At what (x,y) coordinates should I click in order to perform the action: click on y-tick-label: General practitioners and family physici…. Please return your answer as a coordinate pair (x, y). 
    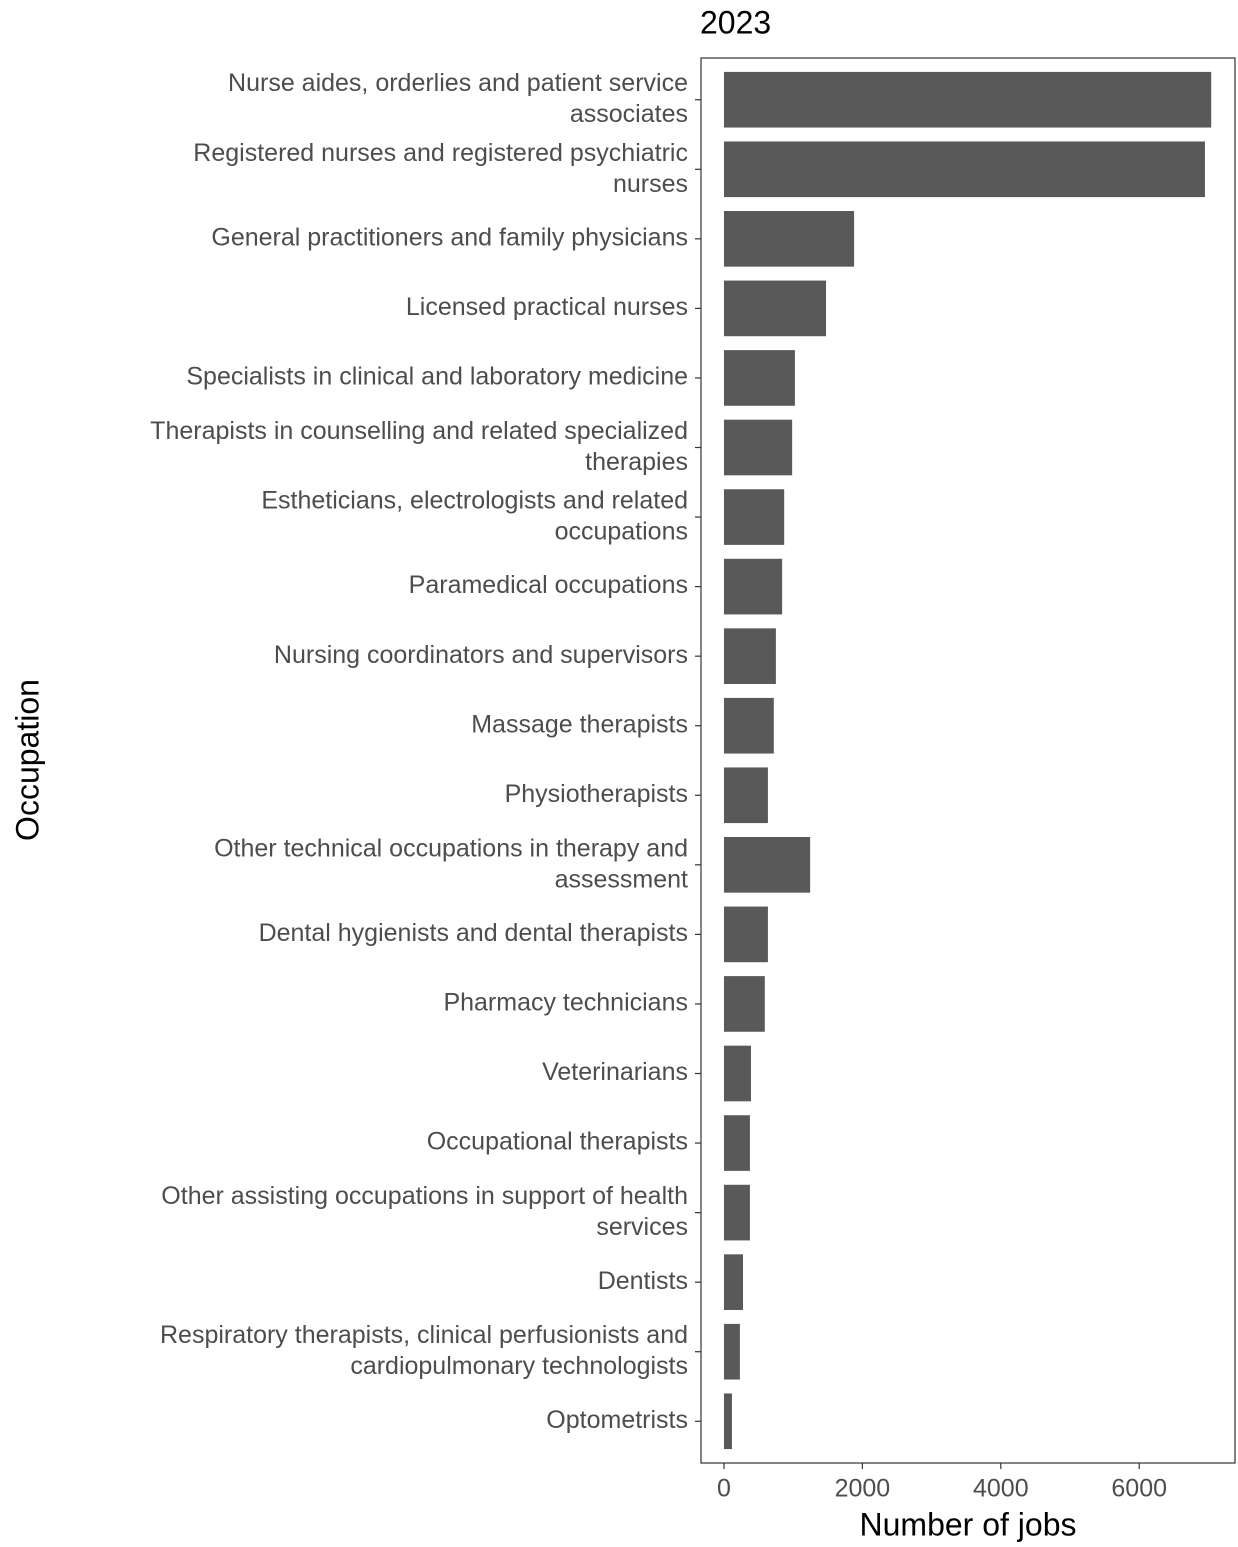
    Looking at the image, I should click on (449, 237).